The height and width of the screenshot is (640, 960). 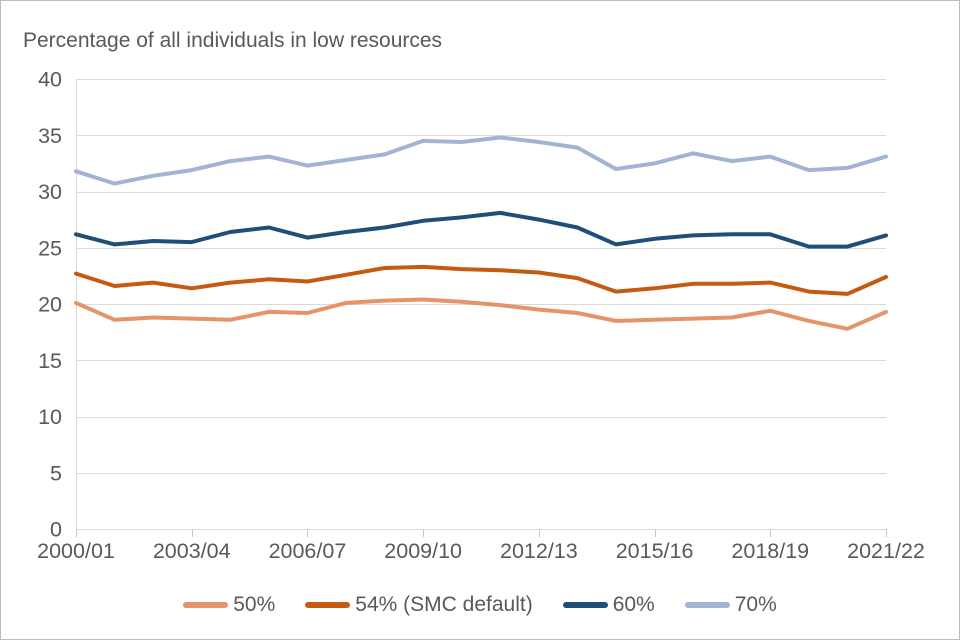 I want to click on x-tick-label: 2003/04, so click(x=192, y=551).